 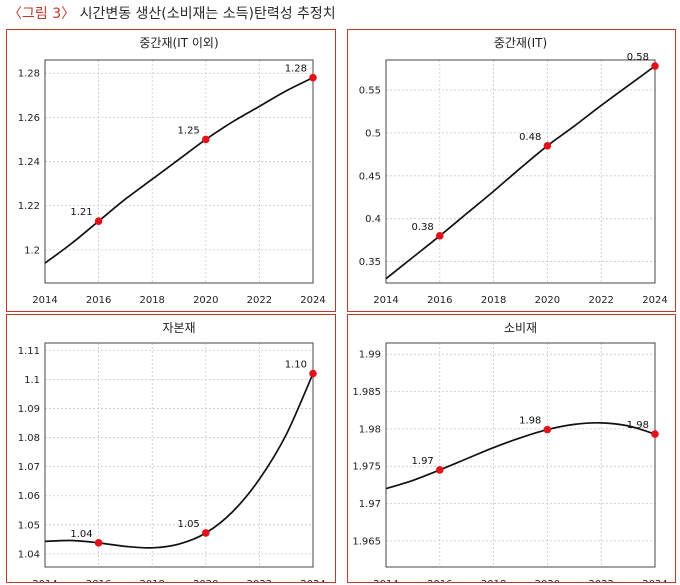 I want to click on y-tick-label: 1.24, so click(x=29, y=162).